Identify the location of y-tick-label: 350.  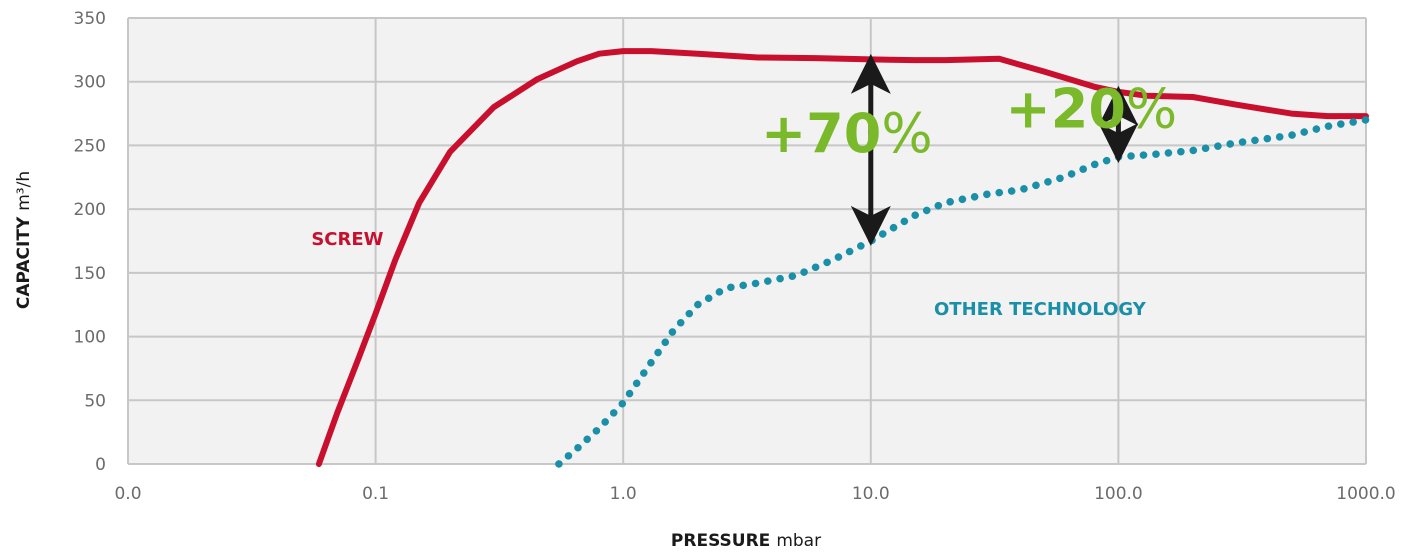
(90, 19).